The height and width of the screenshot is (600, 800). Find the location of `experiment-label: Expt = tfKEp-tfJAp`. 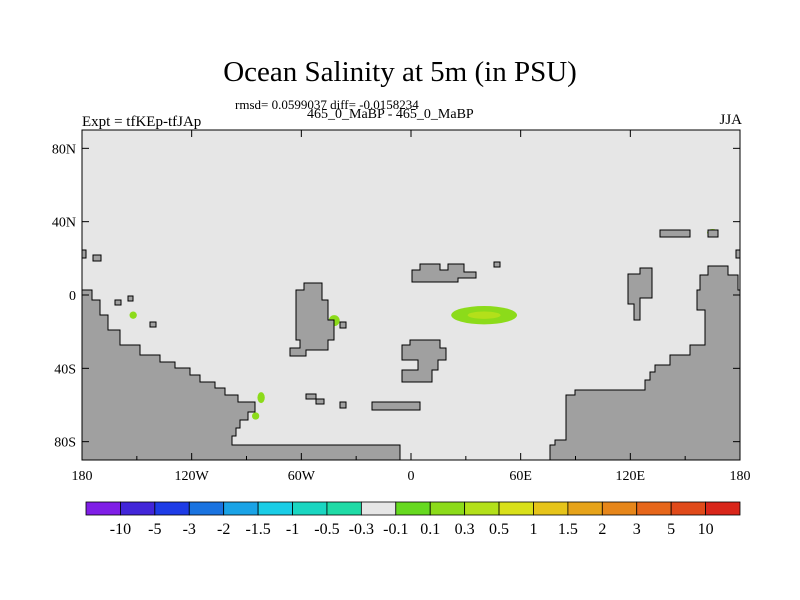

experiment-label: Expt = tfKEp-tfJAp is located at coordinates (142, 122).